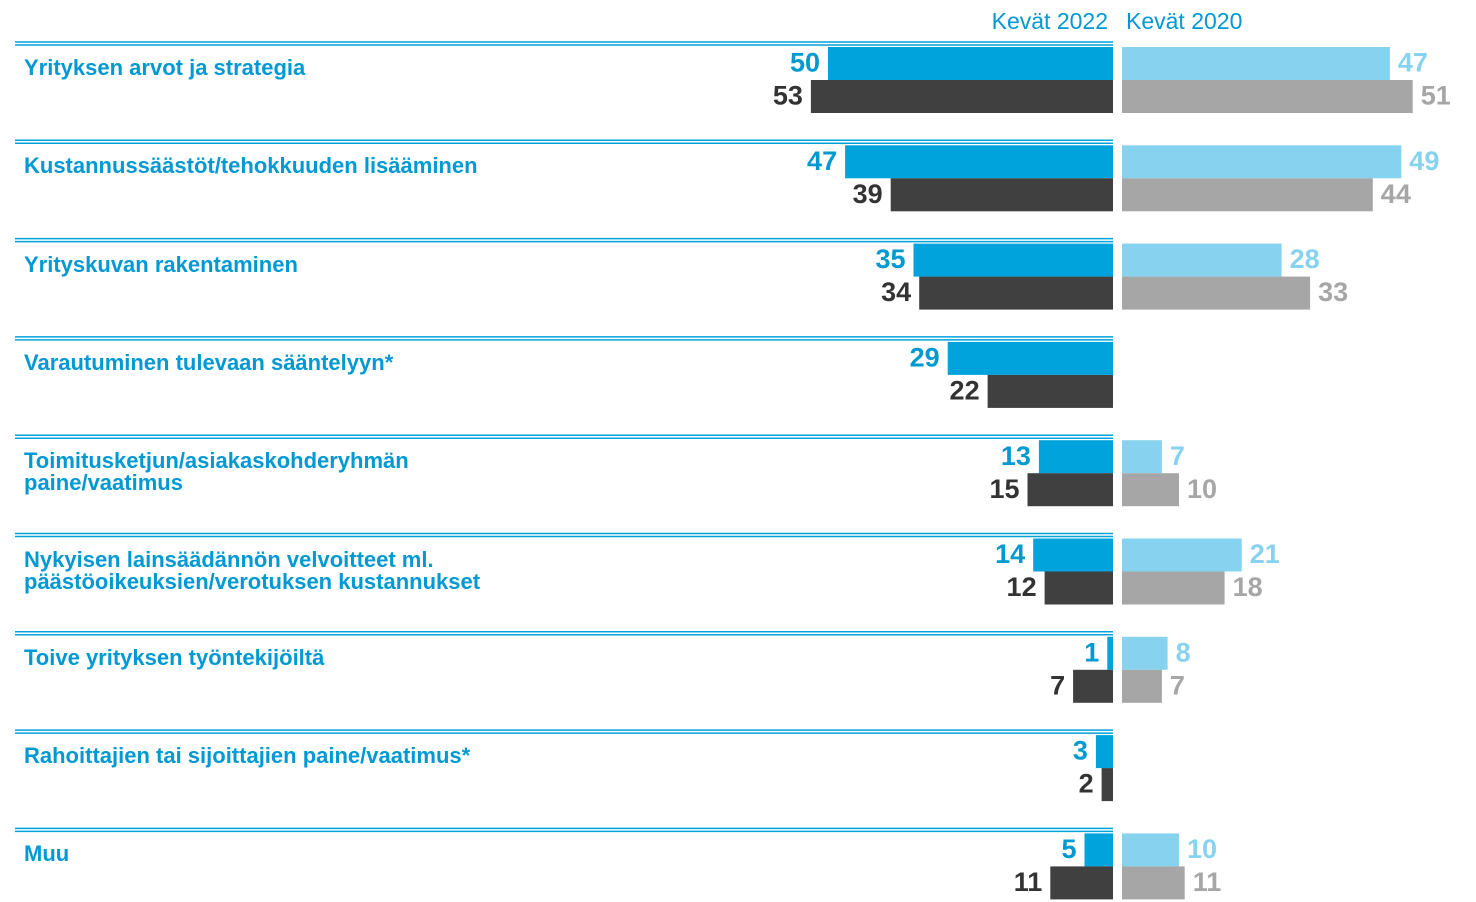 The image size is (1476, 902). What do you see at coordinates (1050, 21) in the screenshot?
I see `panel-title: Kevät 2022` at bounding box center [1050, 21].